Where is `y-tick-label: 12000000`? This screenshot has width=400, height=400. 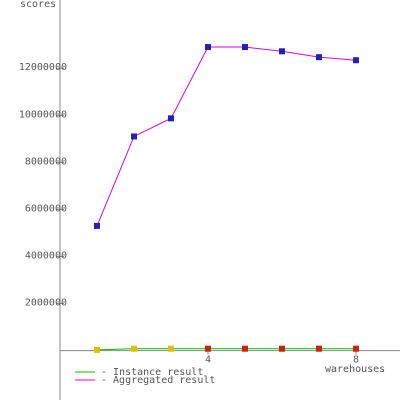 y-tick-label: 12000000 is located at coordinates (43, 67).